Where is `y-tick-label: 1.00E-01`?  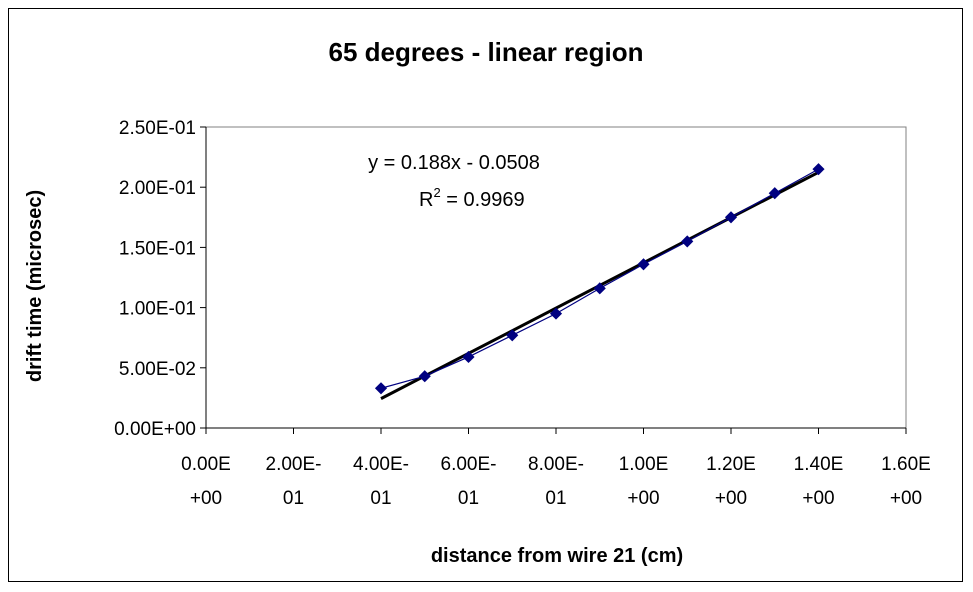 y-tick-label: 1.00E-01 is located at coordinates (157, 309).